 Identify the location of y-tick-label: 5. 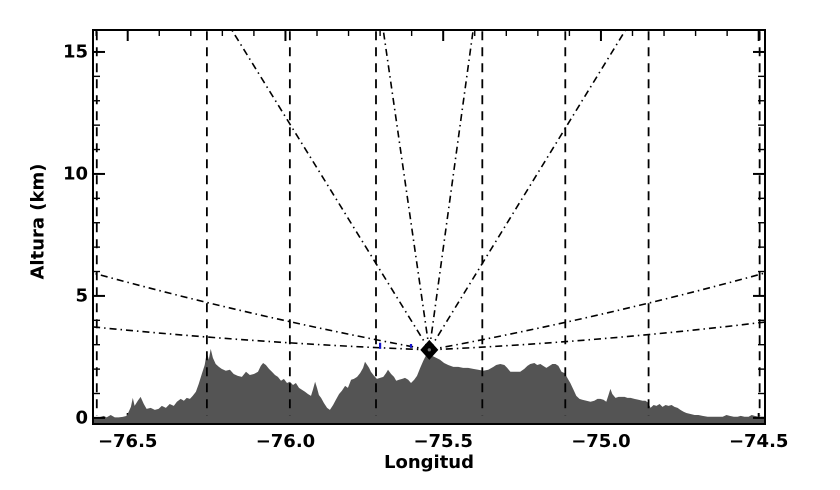
(81, 296).